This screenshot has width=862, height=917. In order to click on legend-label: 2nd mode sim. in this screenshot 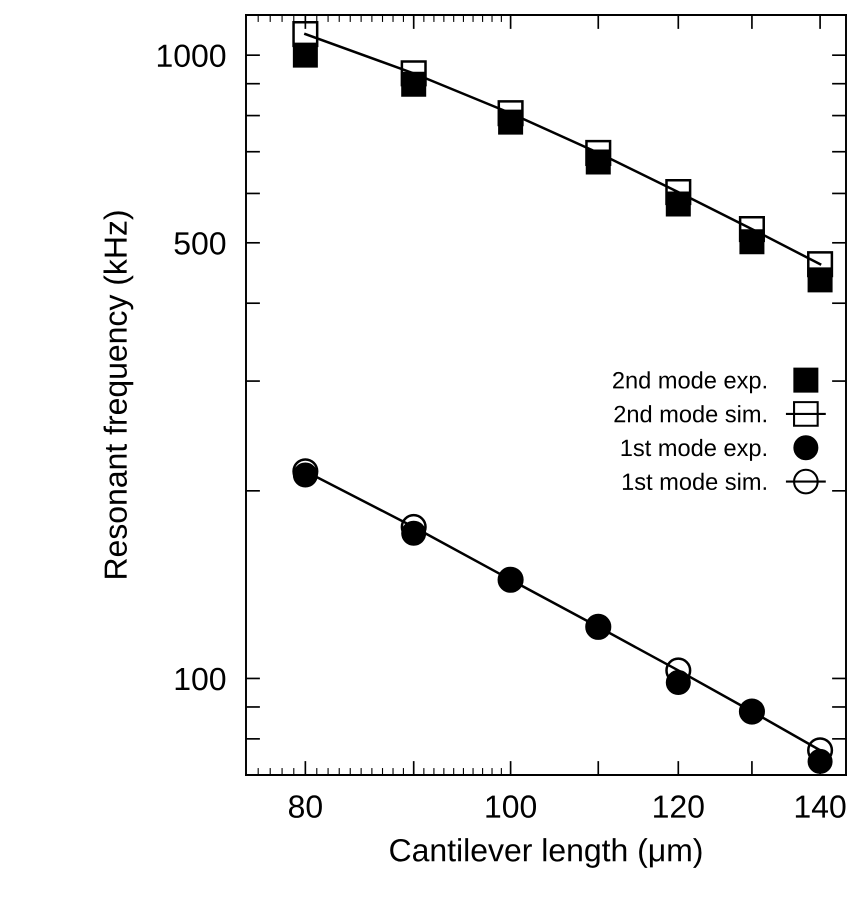, I will do `click(690, 413)`.